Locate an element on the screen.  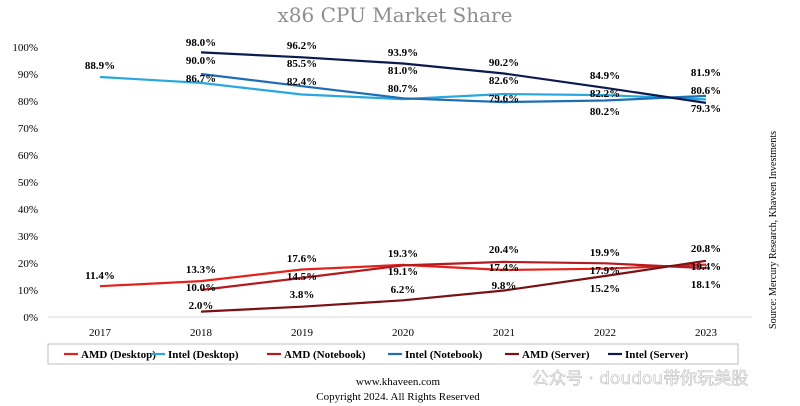
data-label: 17.4% is located at coordinates (504, 268).